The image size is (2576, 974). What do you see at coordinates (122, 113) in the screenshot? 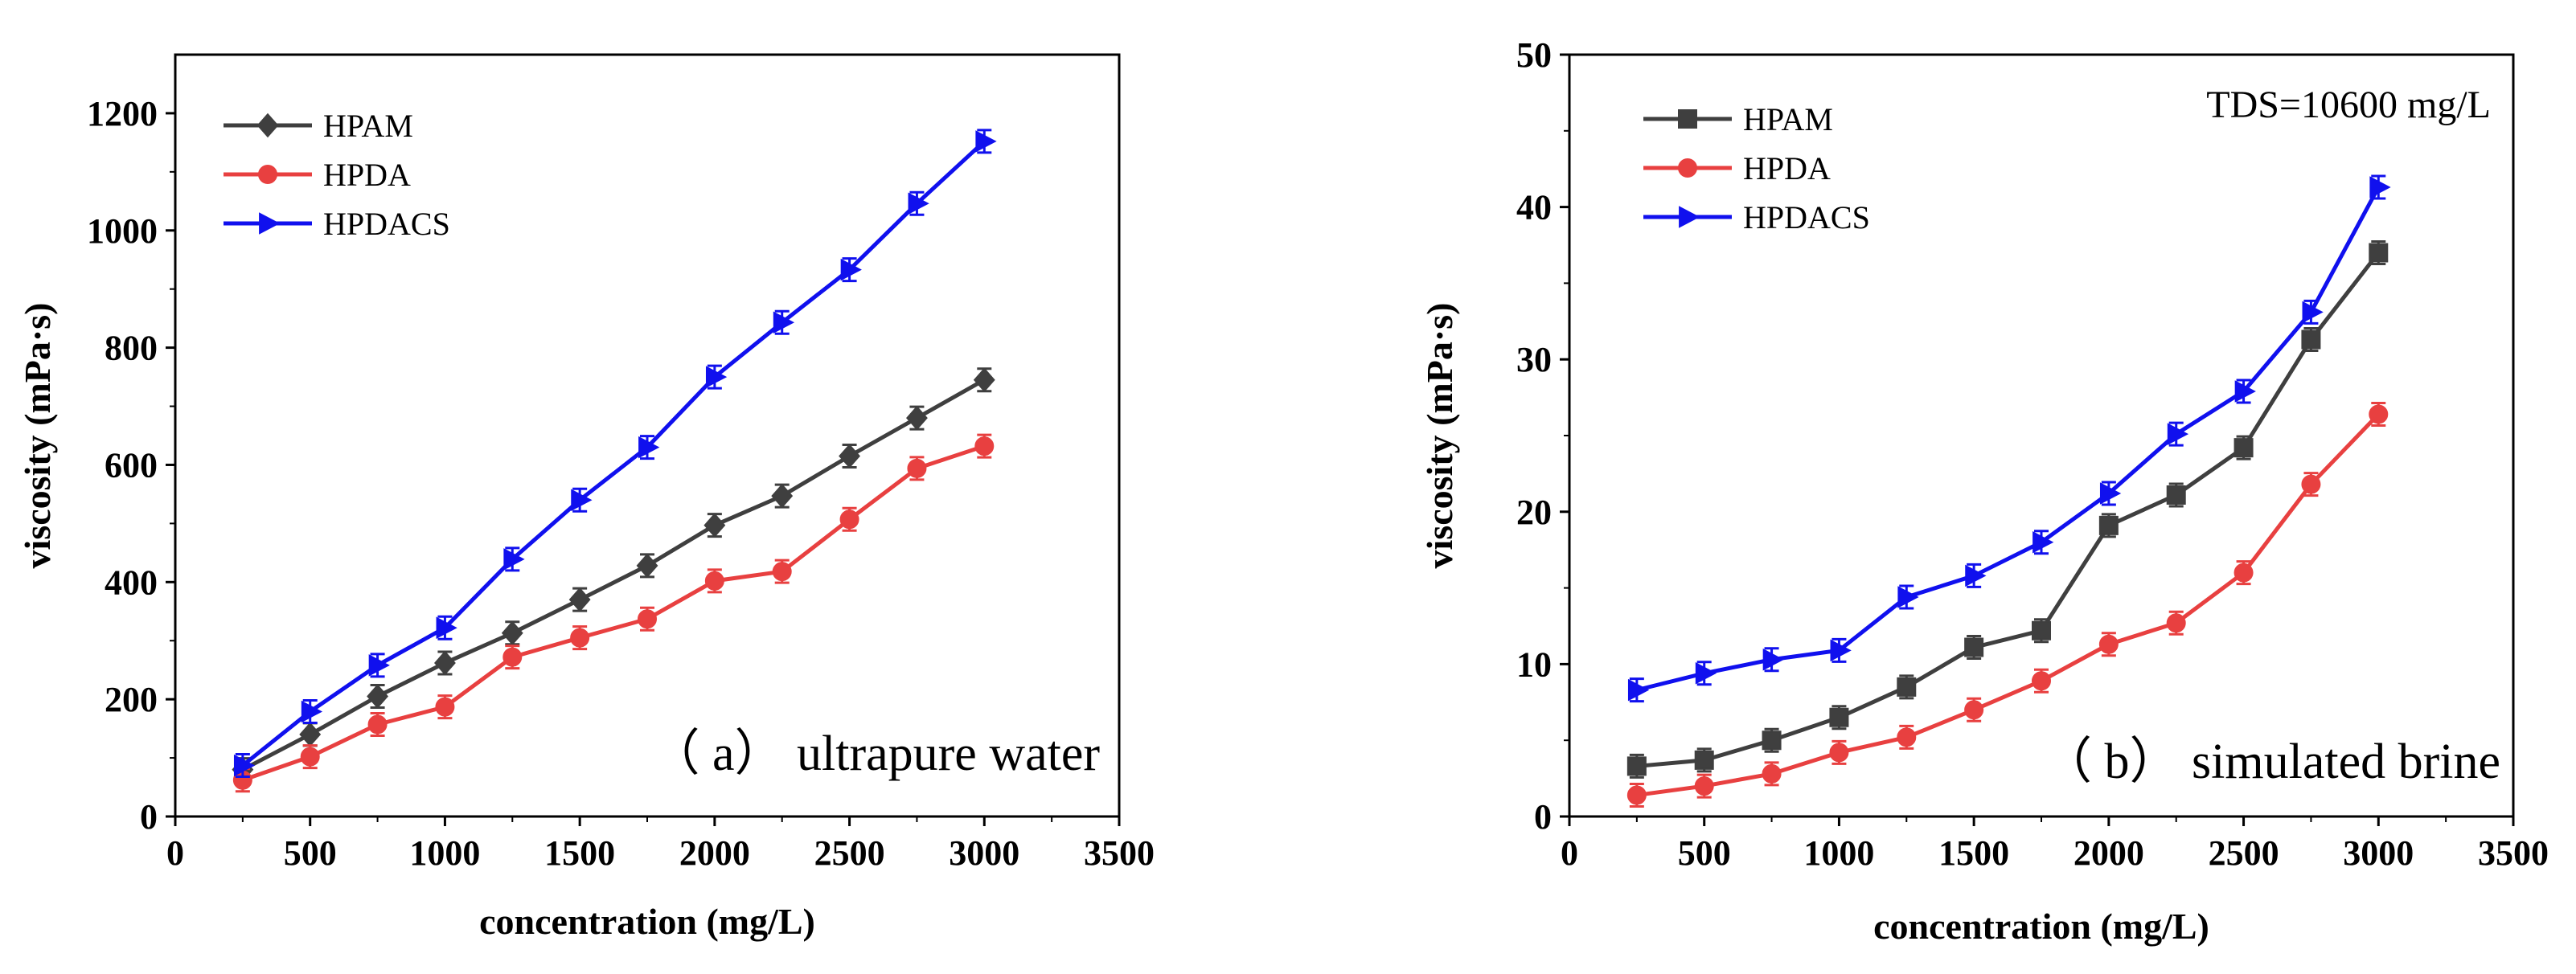
I see `y-tick-label: 1200` at bounding box center [122, 113].